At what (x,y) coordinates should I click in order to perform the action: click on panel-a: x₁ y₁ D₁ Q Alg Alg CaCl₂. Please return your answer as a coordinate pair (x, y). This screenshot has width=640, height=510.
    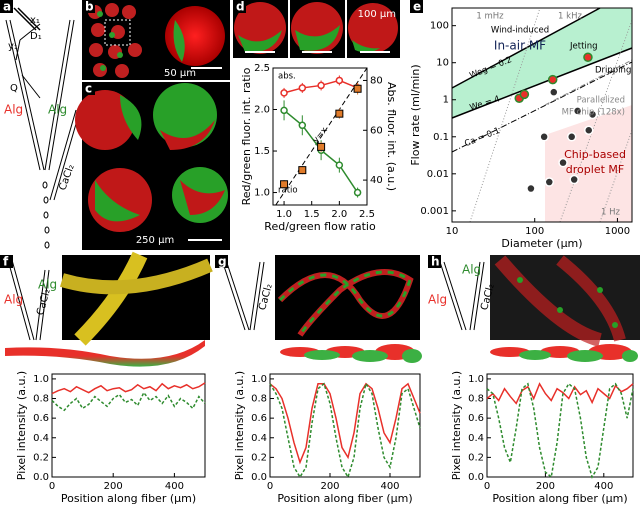
    Looking at the image, I should click on (40, 125).